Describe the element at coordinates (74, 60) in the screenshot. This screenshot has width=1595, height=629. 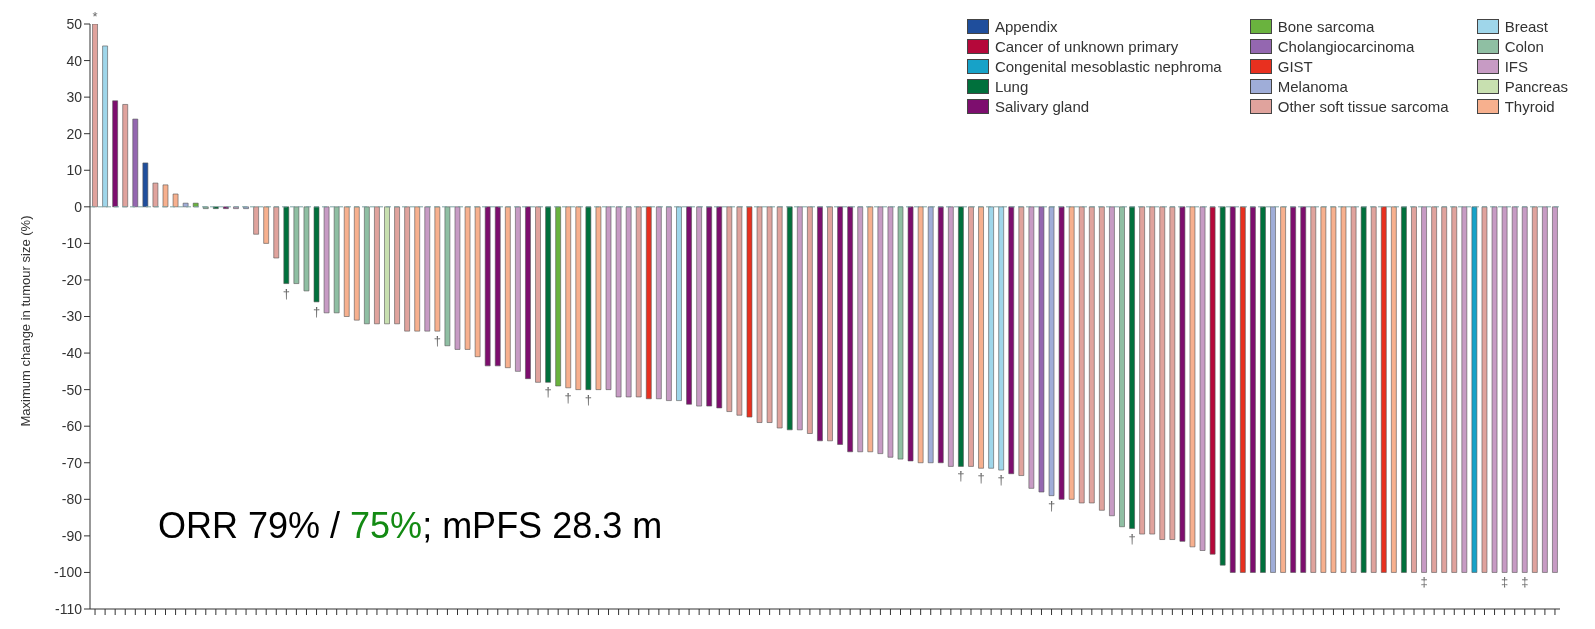
I see `y-tick-label: 40` at that location.